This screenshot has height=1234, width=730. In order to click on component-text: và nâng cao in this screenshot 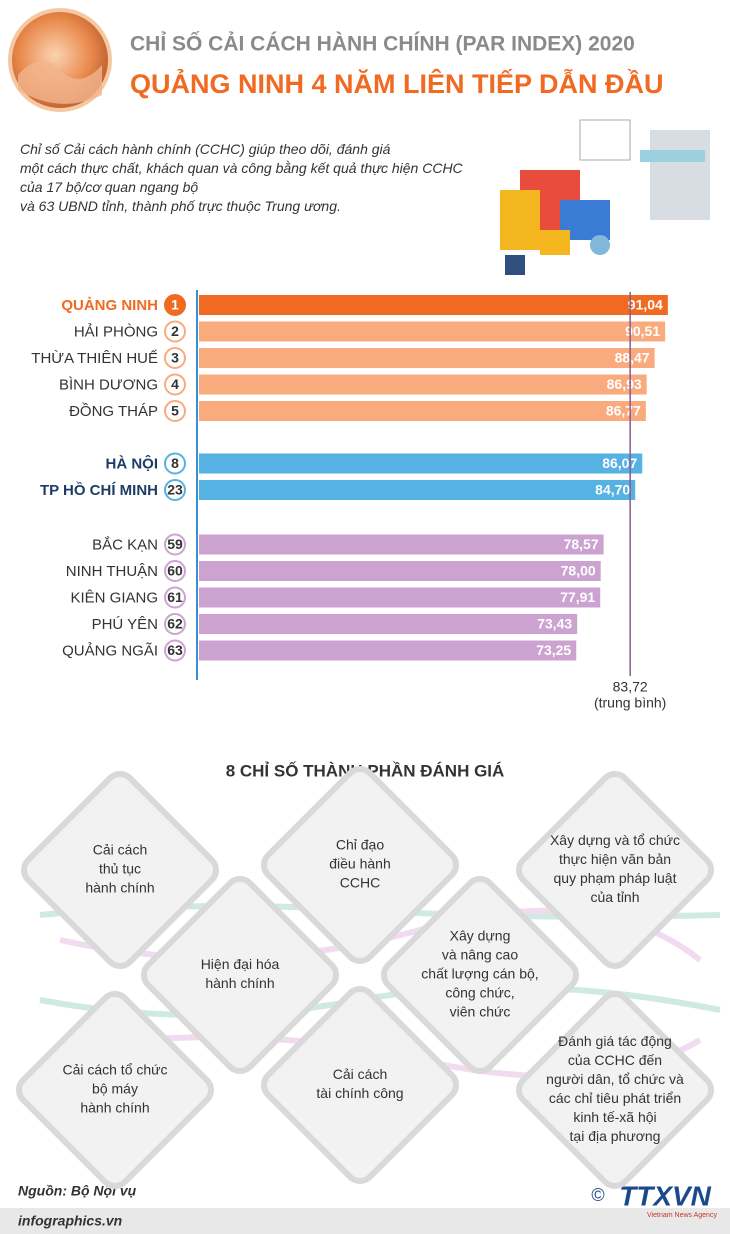, I will do `click(480, 955)`.